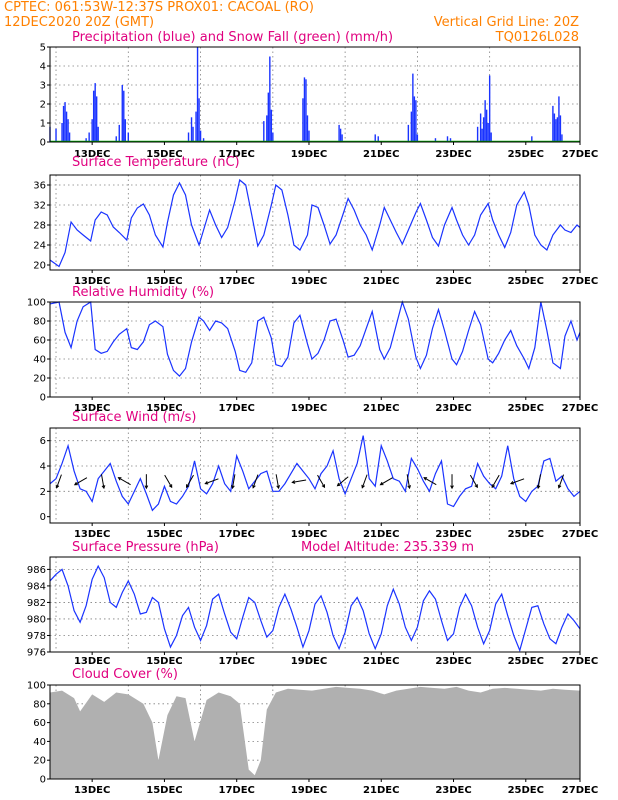 The height and width of the screenshot is (800, 618). What do you see at coordinates (39, 246) in the screenshot?
I see `temperature-ytick-1: 24` at bounding box center [39, 246].